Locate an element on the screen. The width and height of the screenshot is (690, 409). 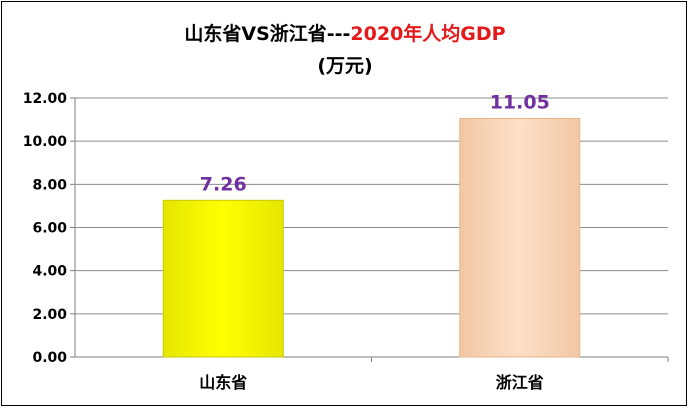
data-label-2: 11.05 is located at coordinates (520, 103).